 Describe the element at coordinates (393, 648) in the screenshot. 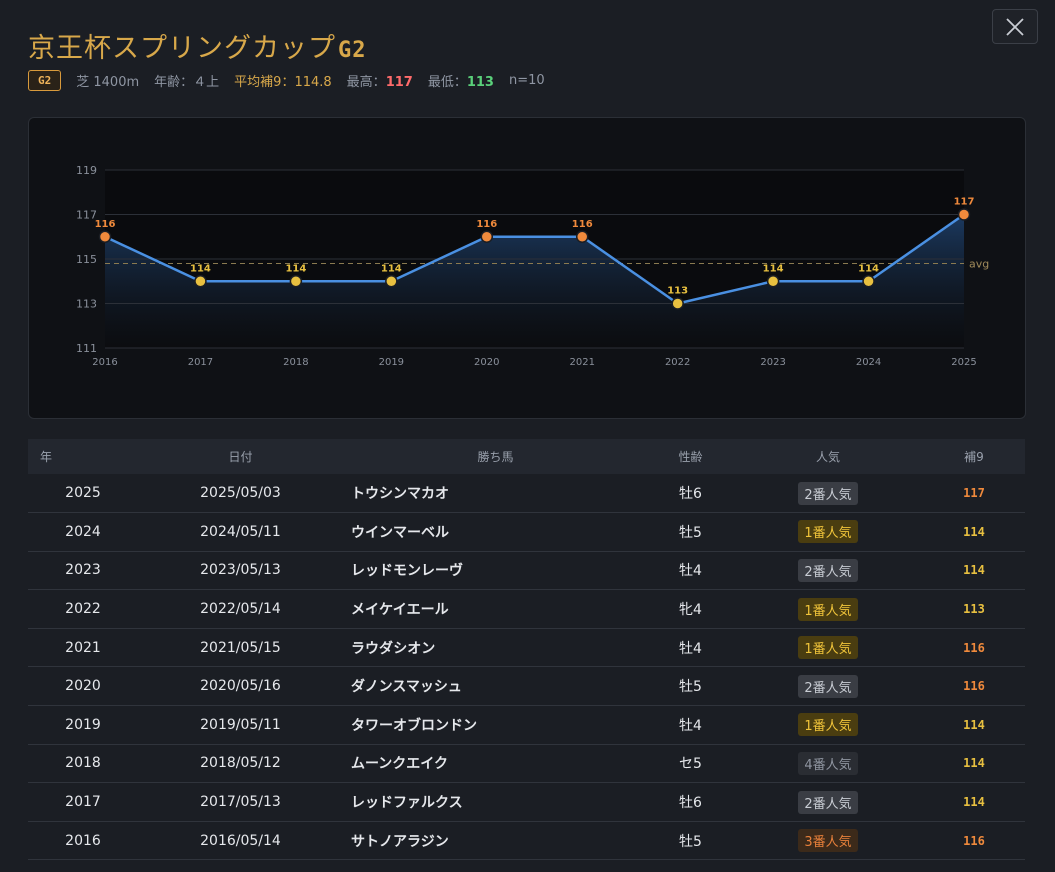

I see `cell-horse: ラウダシオン` at that location.